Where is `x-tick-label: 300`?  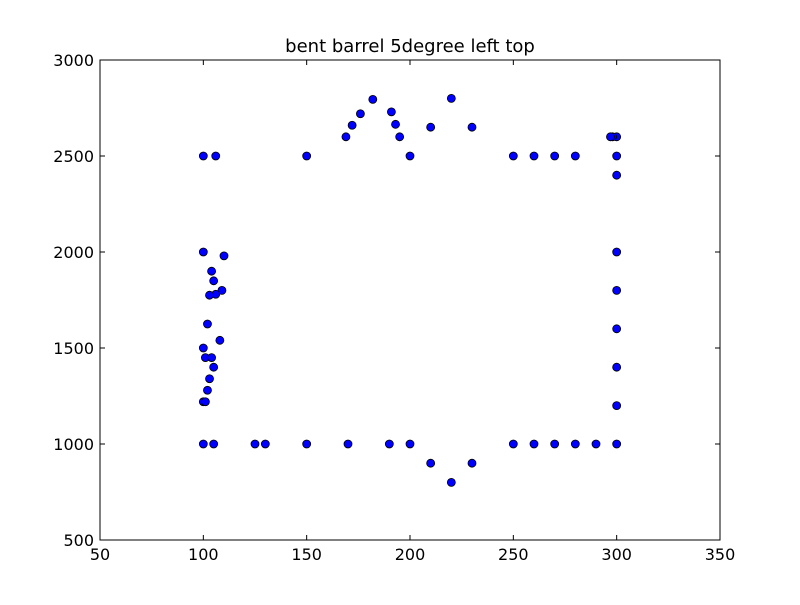 x-tick-label: 300 is located at coordinates (616, 554).